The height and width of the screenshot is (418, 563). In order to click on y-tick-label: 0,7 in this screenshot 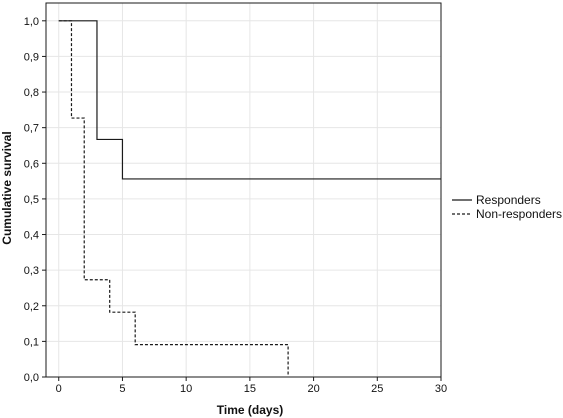, I will do `click(31, 129)`.